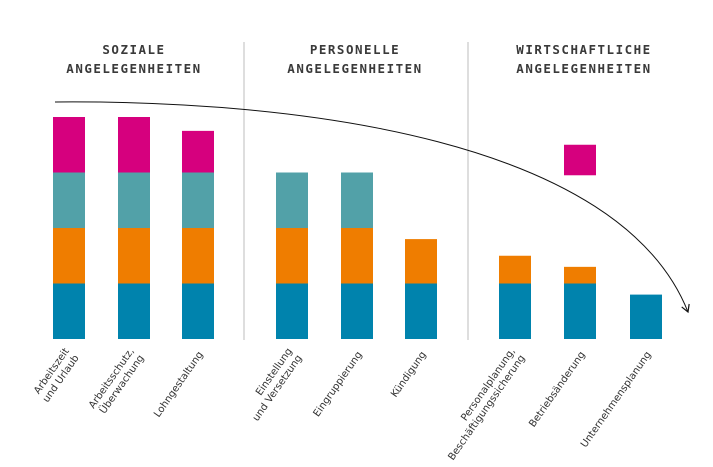 The image size is (713, 467). I want to click on group-title-1-line-2: ANGELEGENHEITEN, so click(133, 68).